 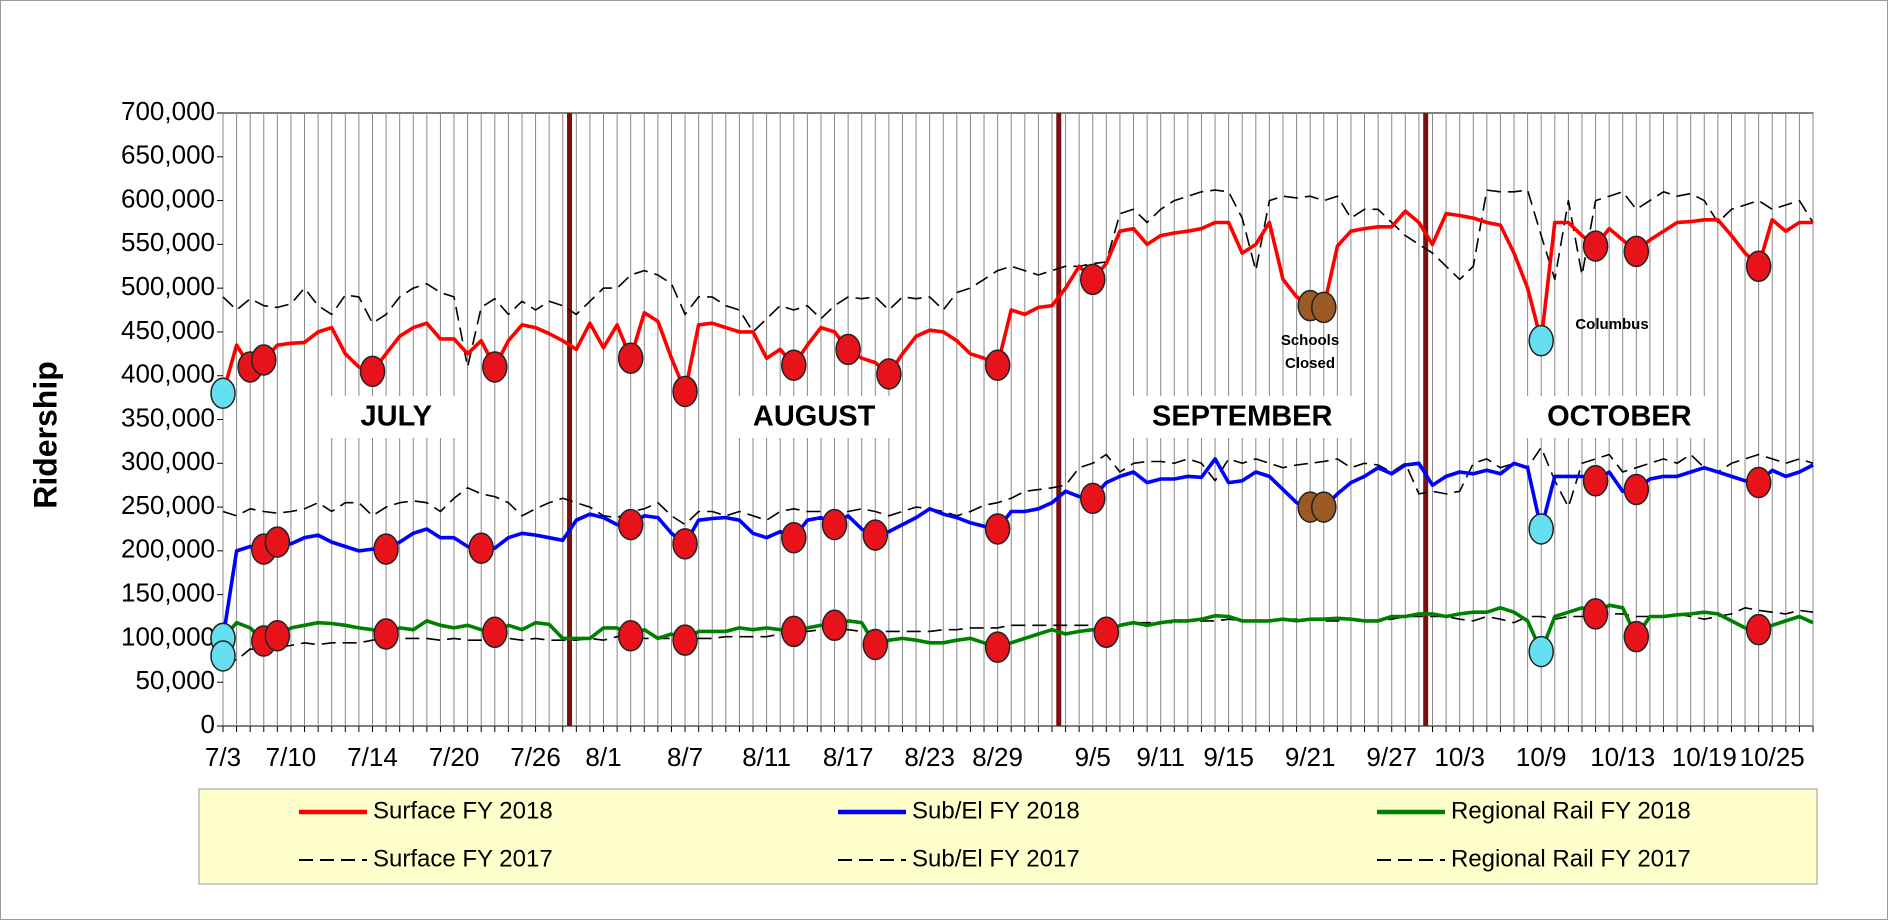 What do you see at coordinates (168, 242) in the screenshot?
I see `y-tick-label: 550,000` at bounding box center [168, 242].